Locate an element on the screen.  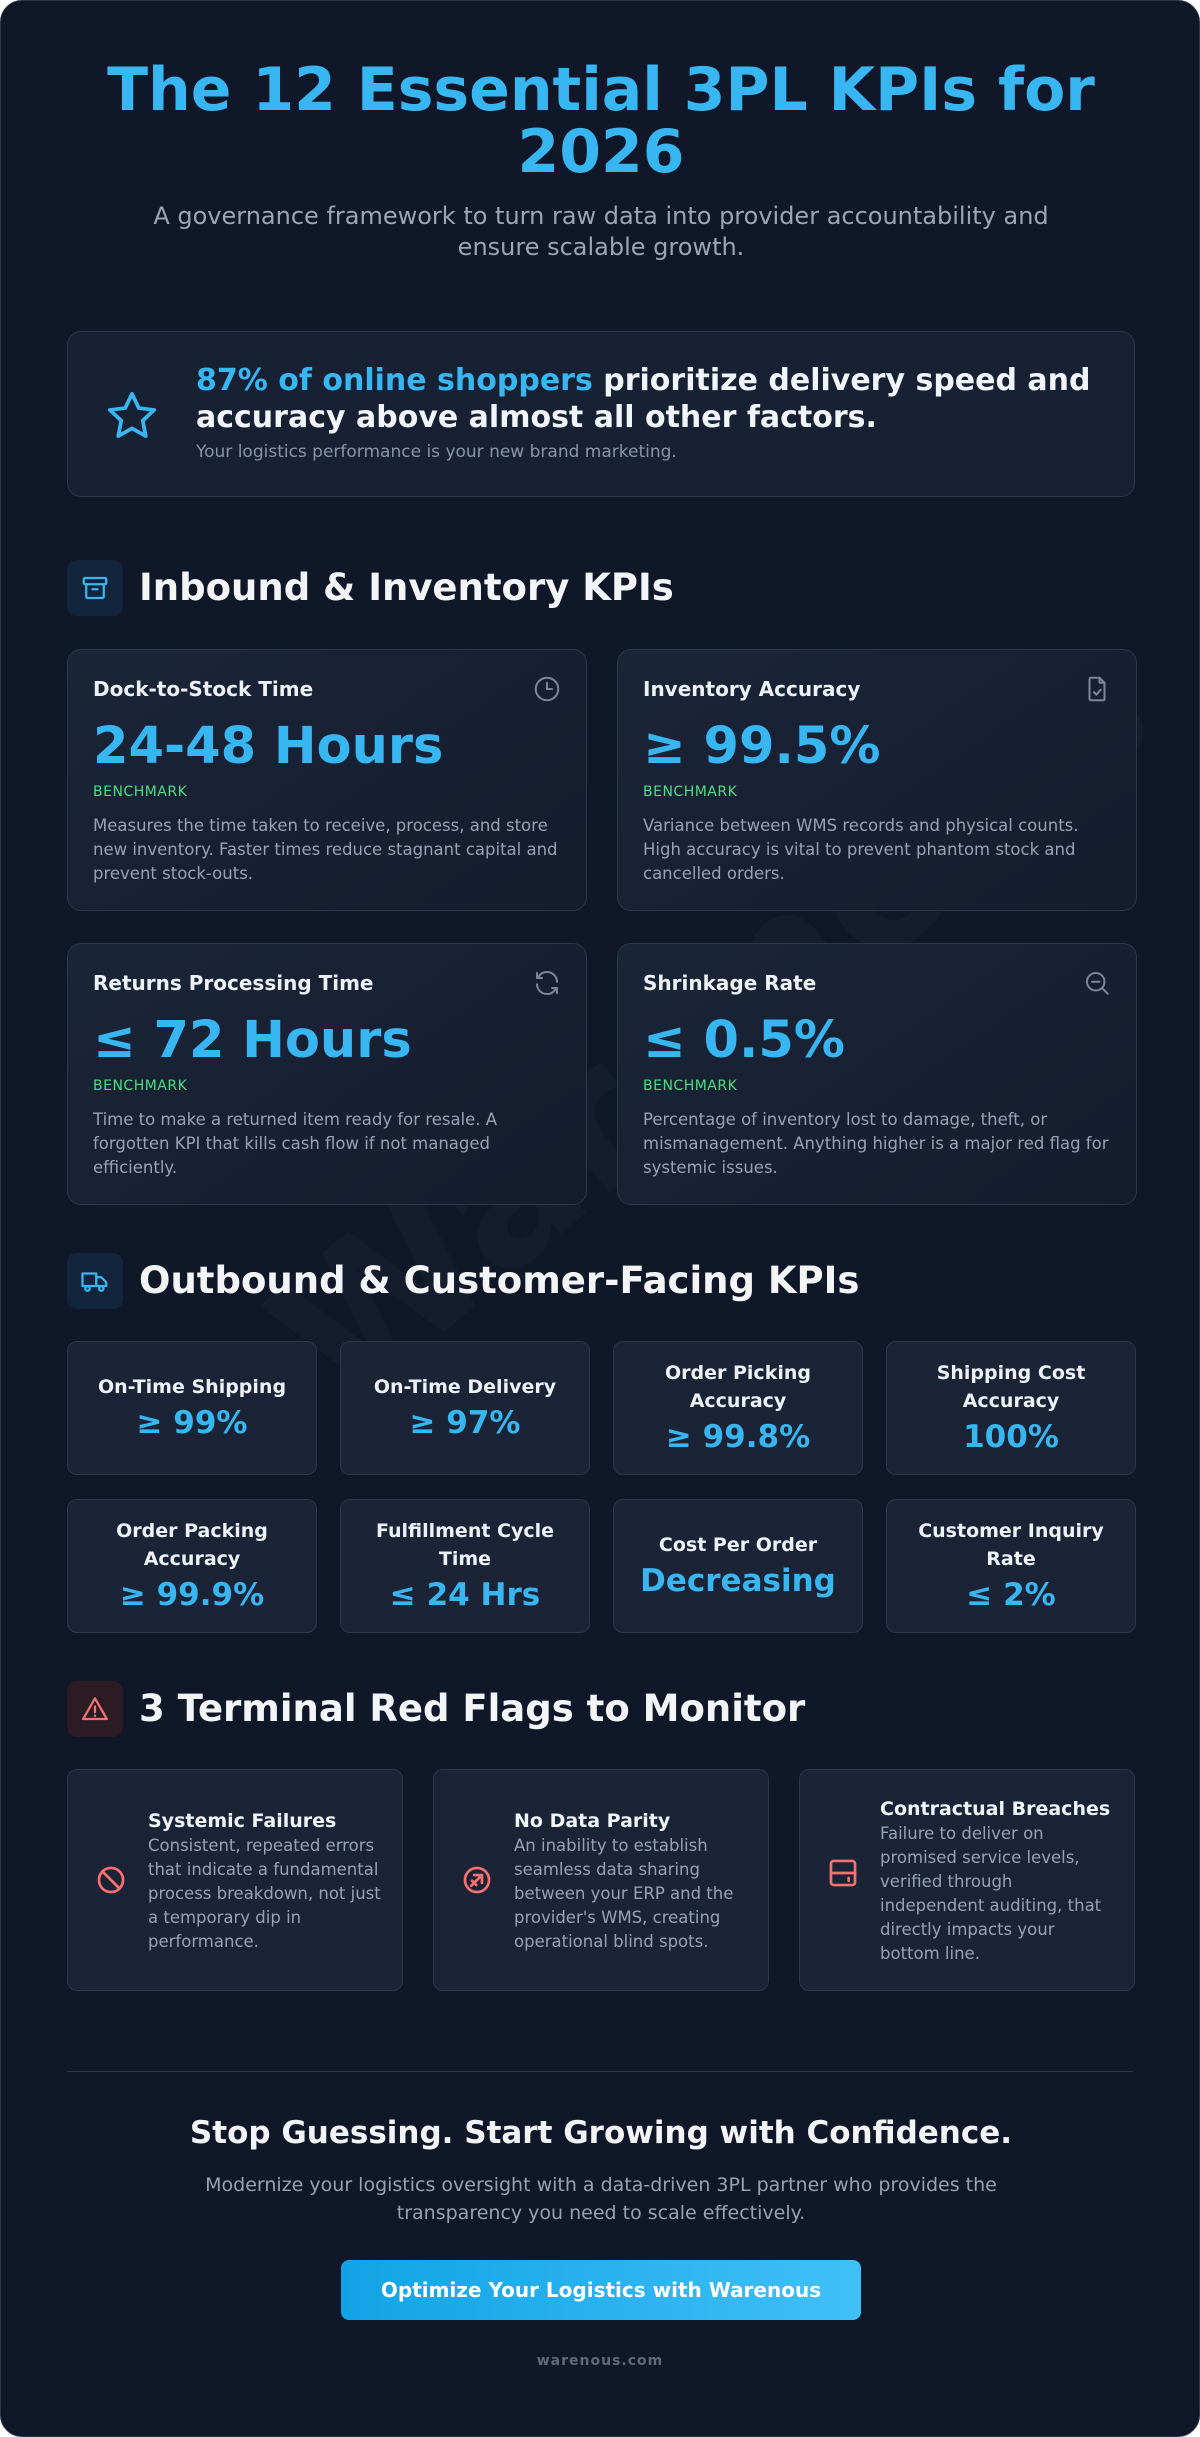
kpi-value: ≥ 97% is located at coordinates (465, 1423).